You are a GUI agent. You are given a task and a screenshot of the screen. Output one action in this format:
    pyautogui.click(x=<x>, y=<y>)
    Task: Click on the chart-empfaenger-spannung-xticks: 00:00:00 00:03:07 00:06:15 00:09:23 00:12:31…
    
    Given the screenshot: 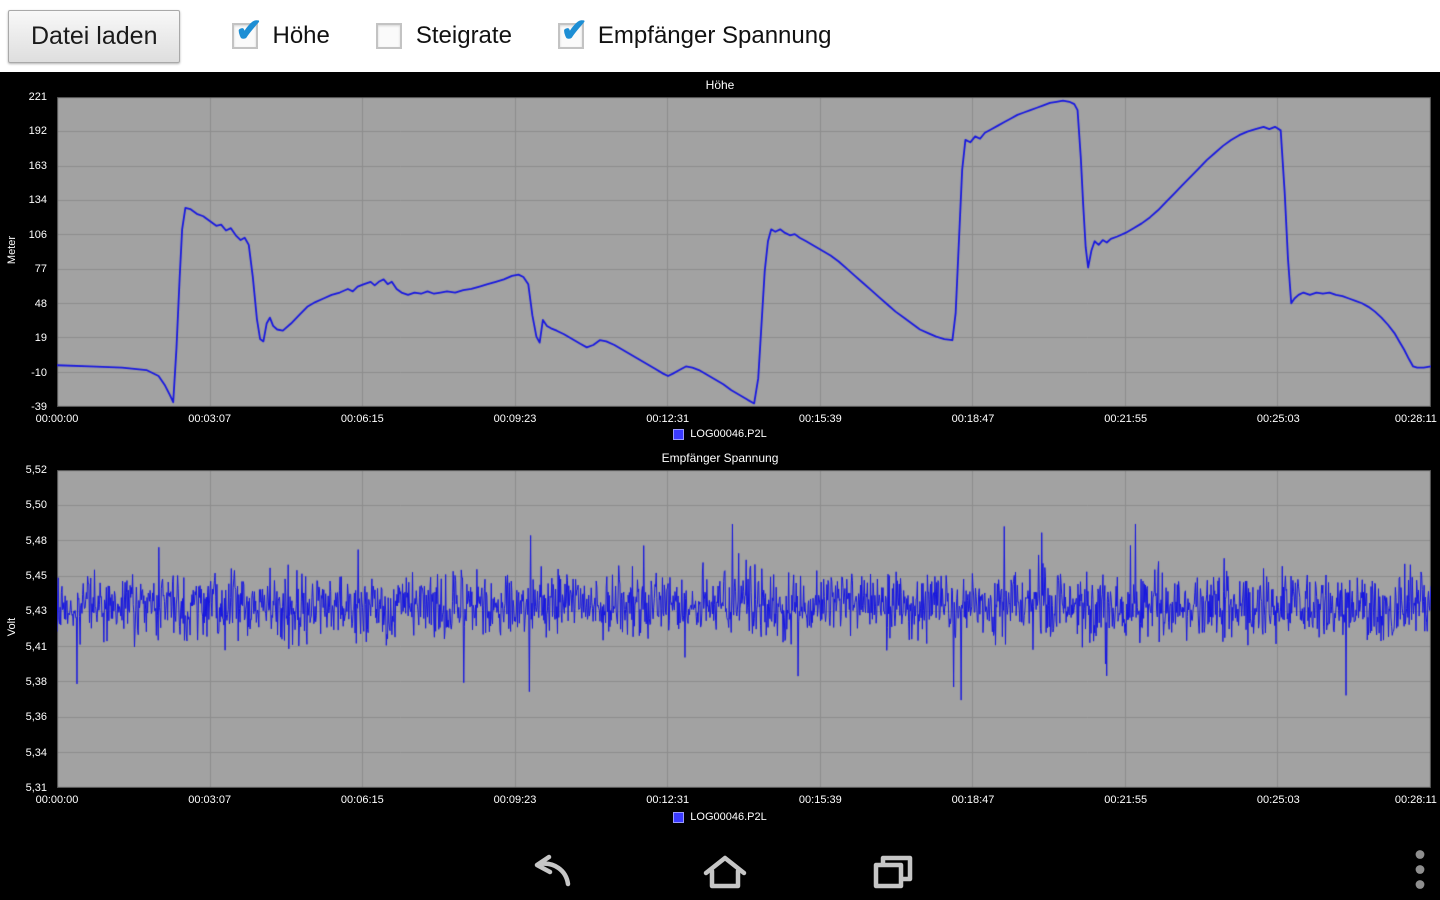 What is the action you would take?
    pyautogui.click(x=736, y=801)
    